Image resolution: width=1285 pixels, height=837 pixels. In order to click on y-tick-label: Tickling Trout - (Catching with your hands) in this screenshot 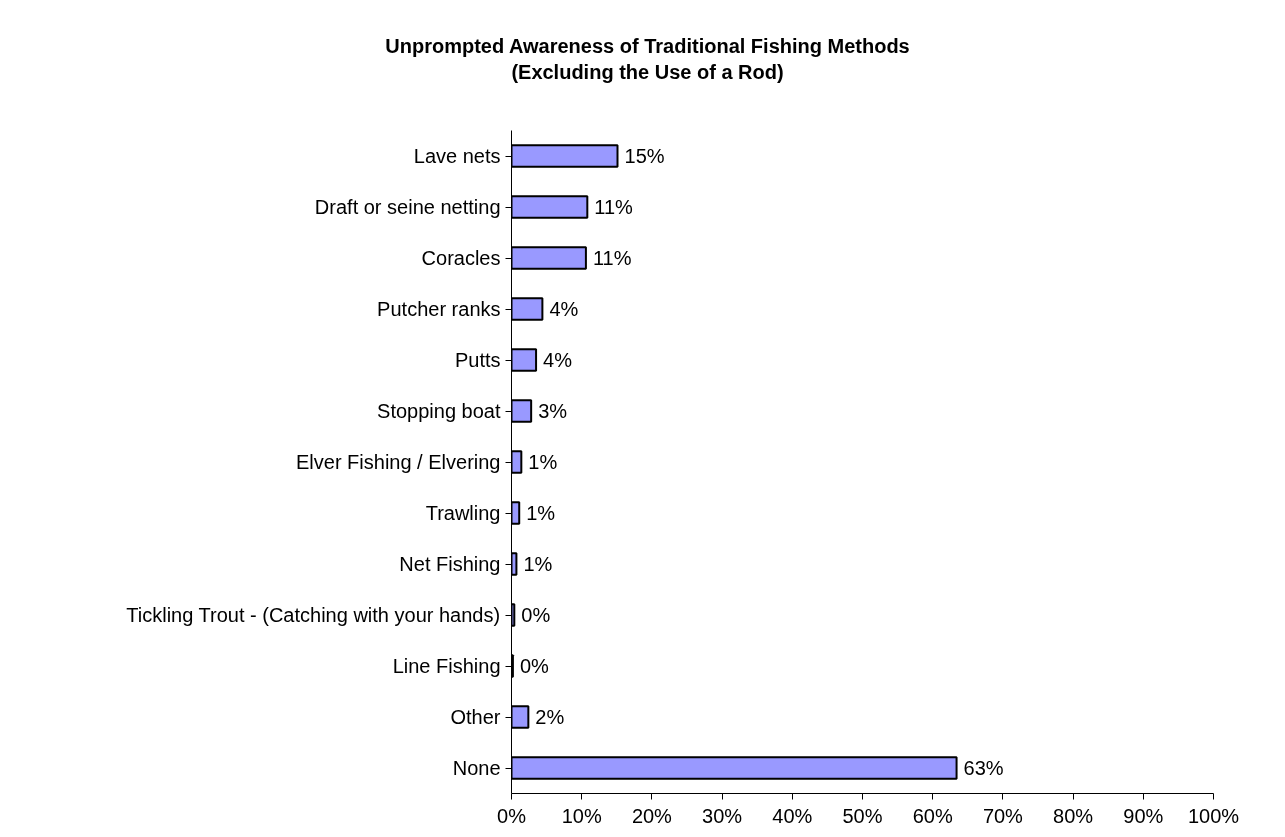, I will do `click(313, 615)`.